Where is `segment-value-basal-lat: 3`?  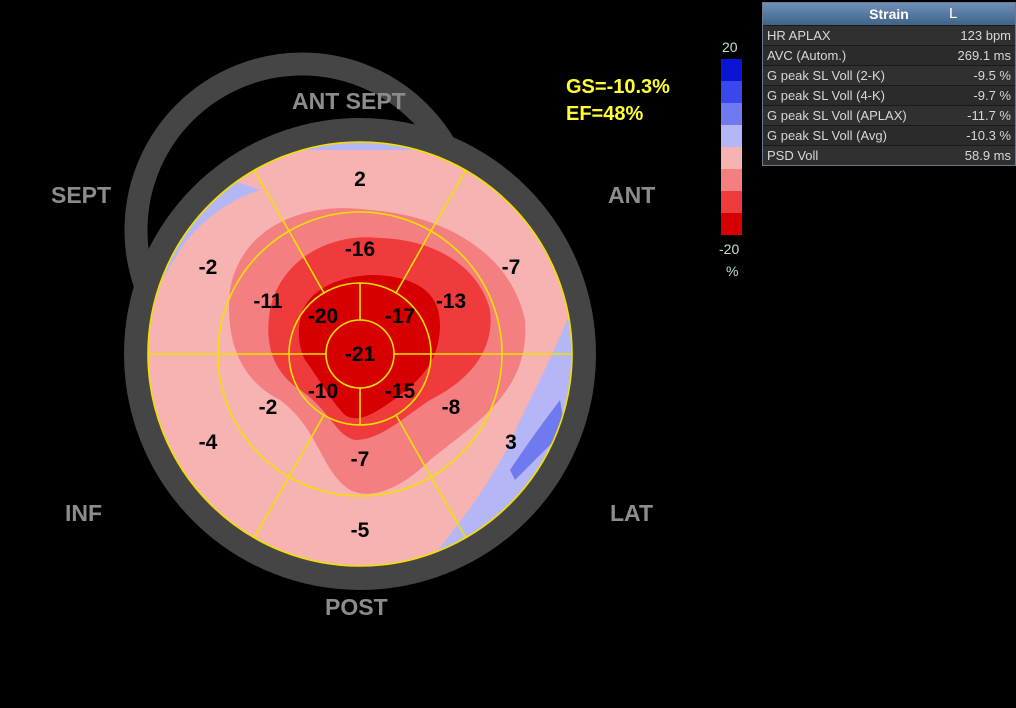 segment-value-basal-lat: 3 is located at coordinates (511, 442).